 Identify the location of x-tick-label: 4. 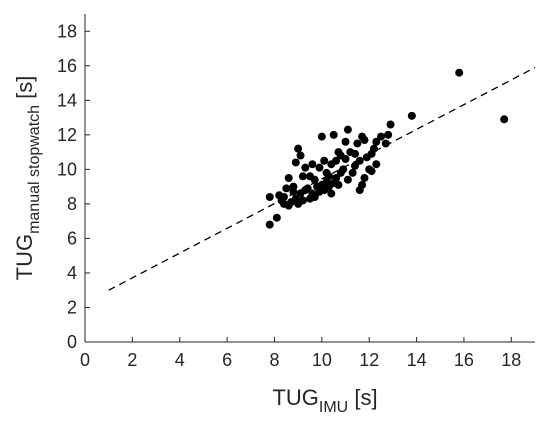
(180, 360).